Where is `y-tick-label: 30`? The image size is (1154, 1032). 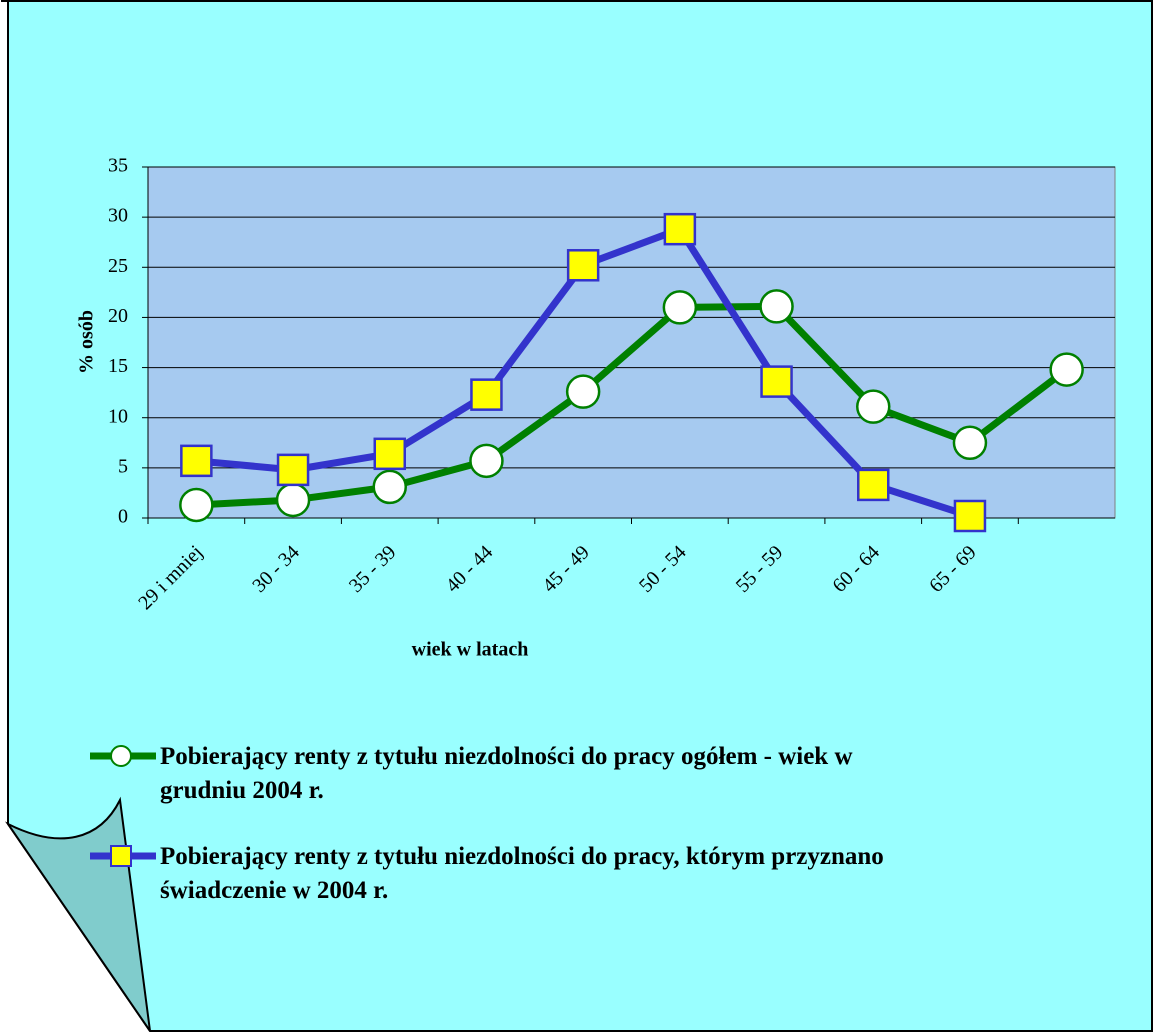
y-tick-label: 30 is located at coordinates (118, 216).